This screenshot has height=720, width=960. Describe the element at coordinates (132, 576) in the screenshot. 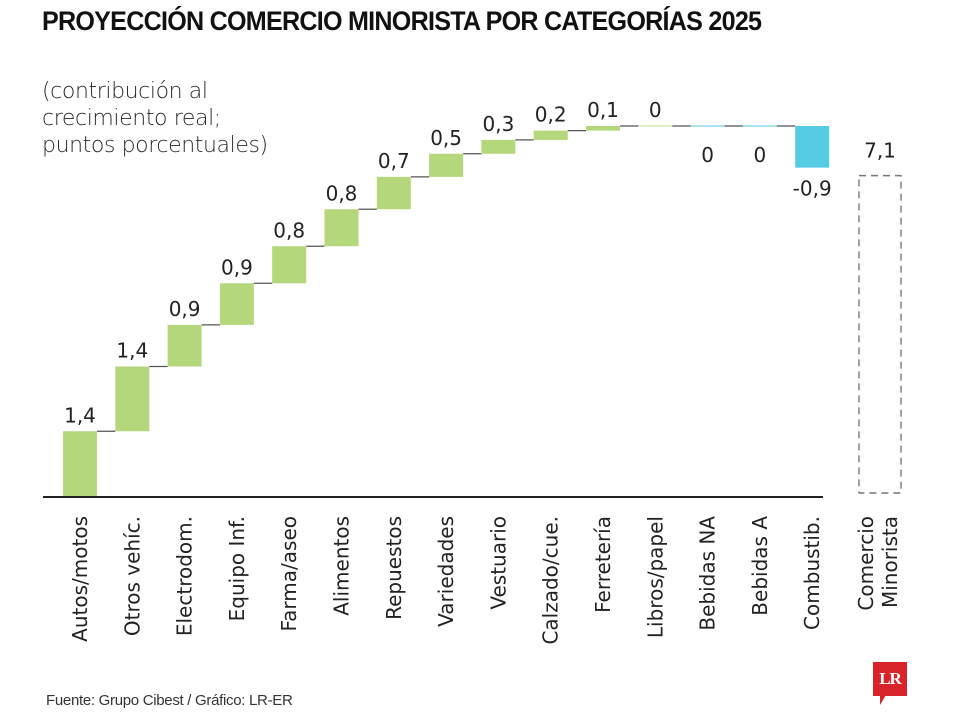

I see `category-label-1: Otros vehíc.` at that location.